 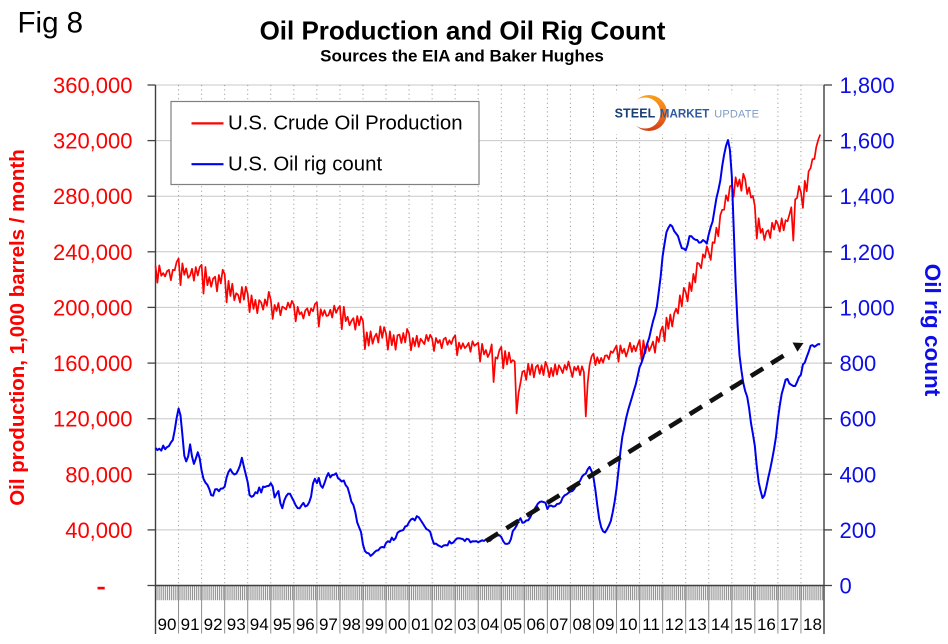 I want to click on svg-text: 96, so click(x=305, y=624).